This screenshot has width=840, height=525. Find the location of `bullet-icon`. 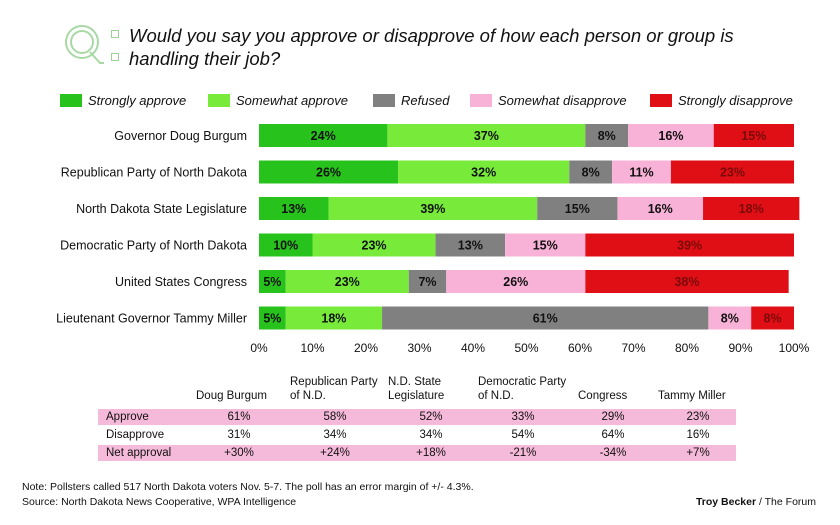

bullet-icon is located at coordinates (115, 34).